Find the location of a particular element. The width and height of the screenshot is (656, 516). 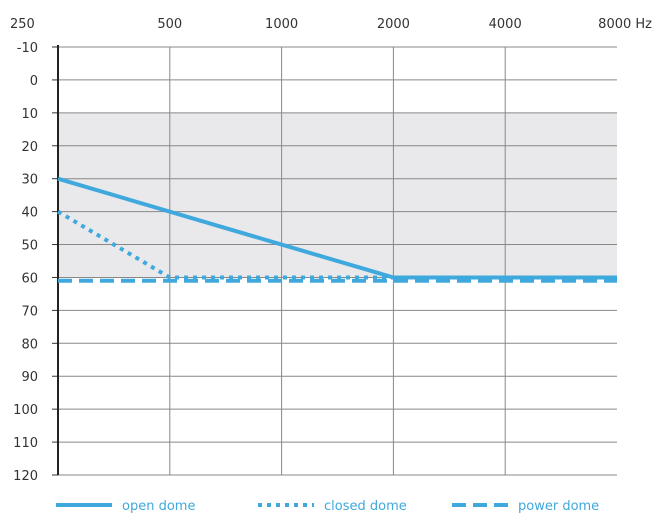

y-tick-label: 20 is located at coordinates (29, 147).